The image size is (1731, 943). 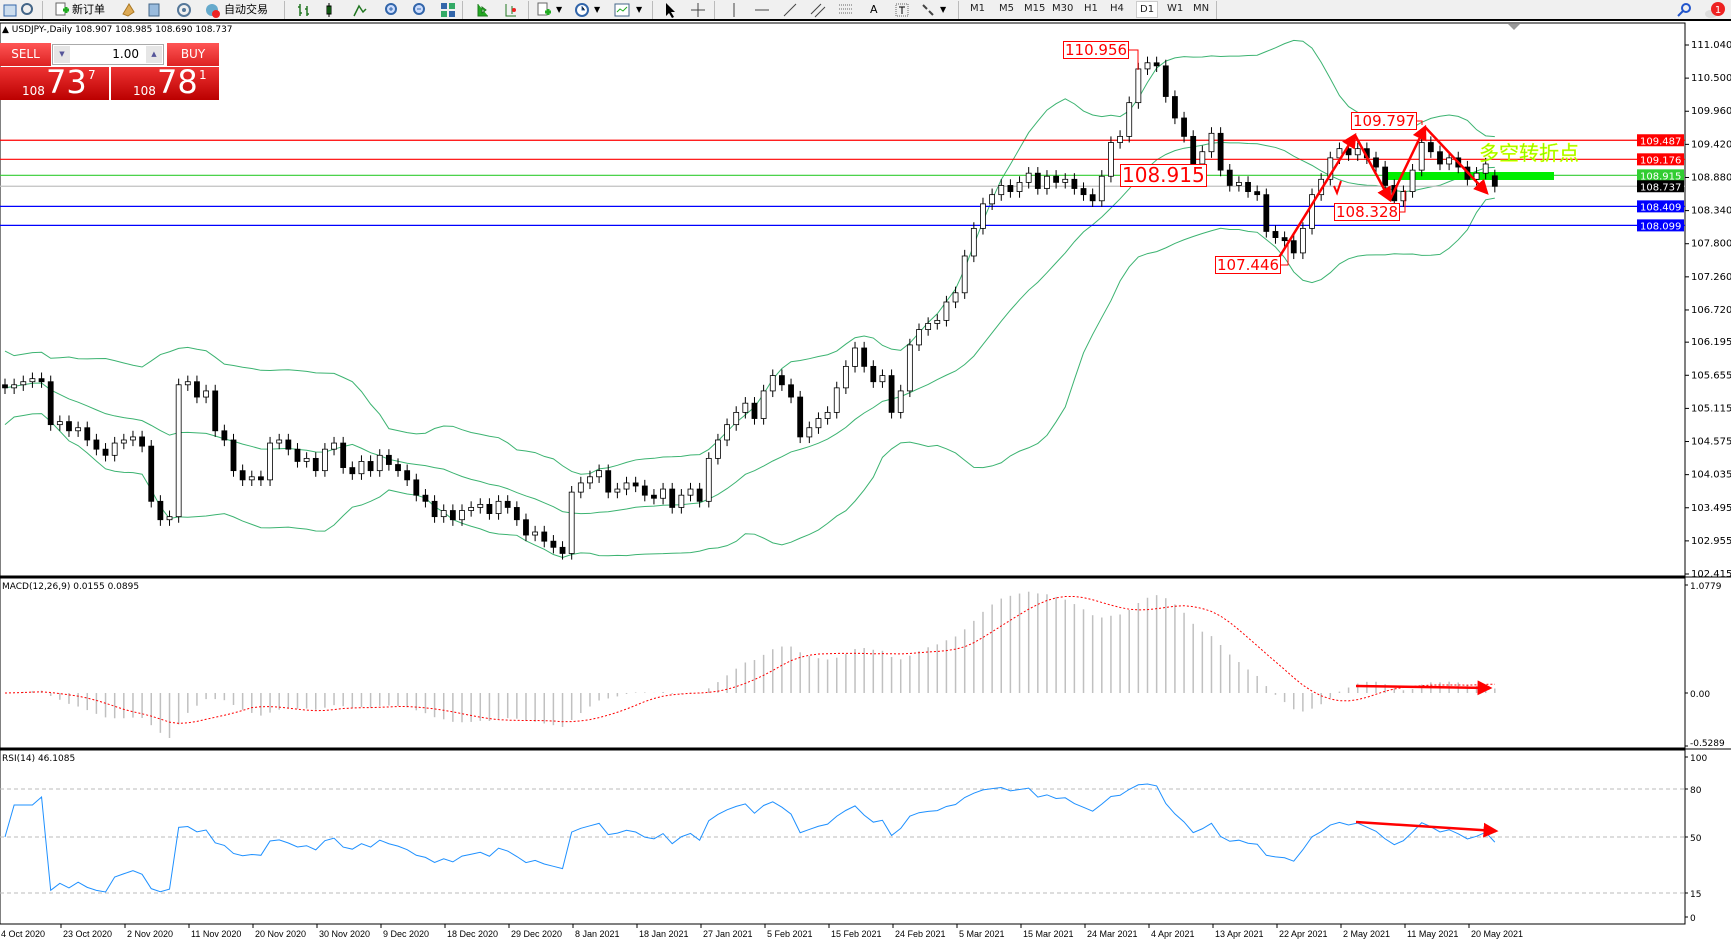 I want to click on timeframe-m30: M30, so click(x=1063, y=8).